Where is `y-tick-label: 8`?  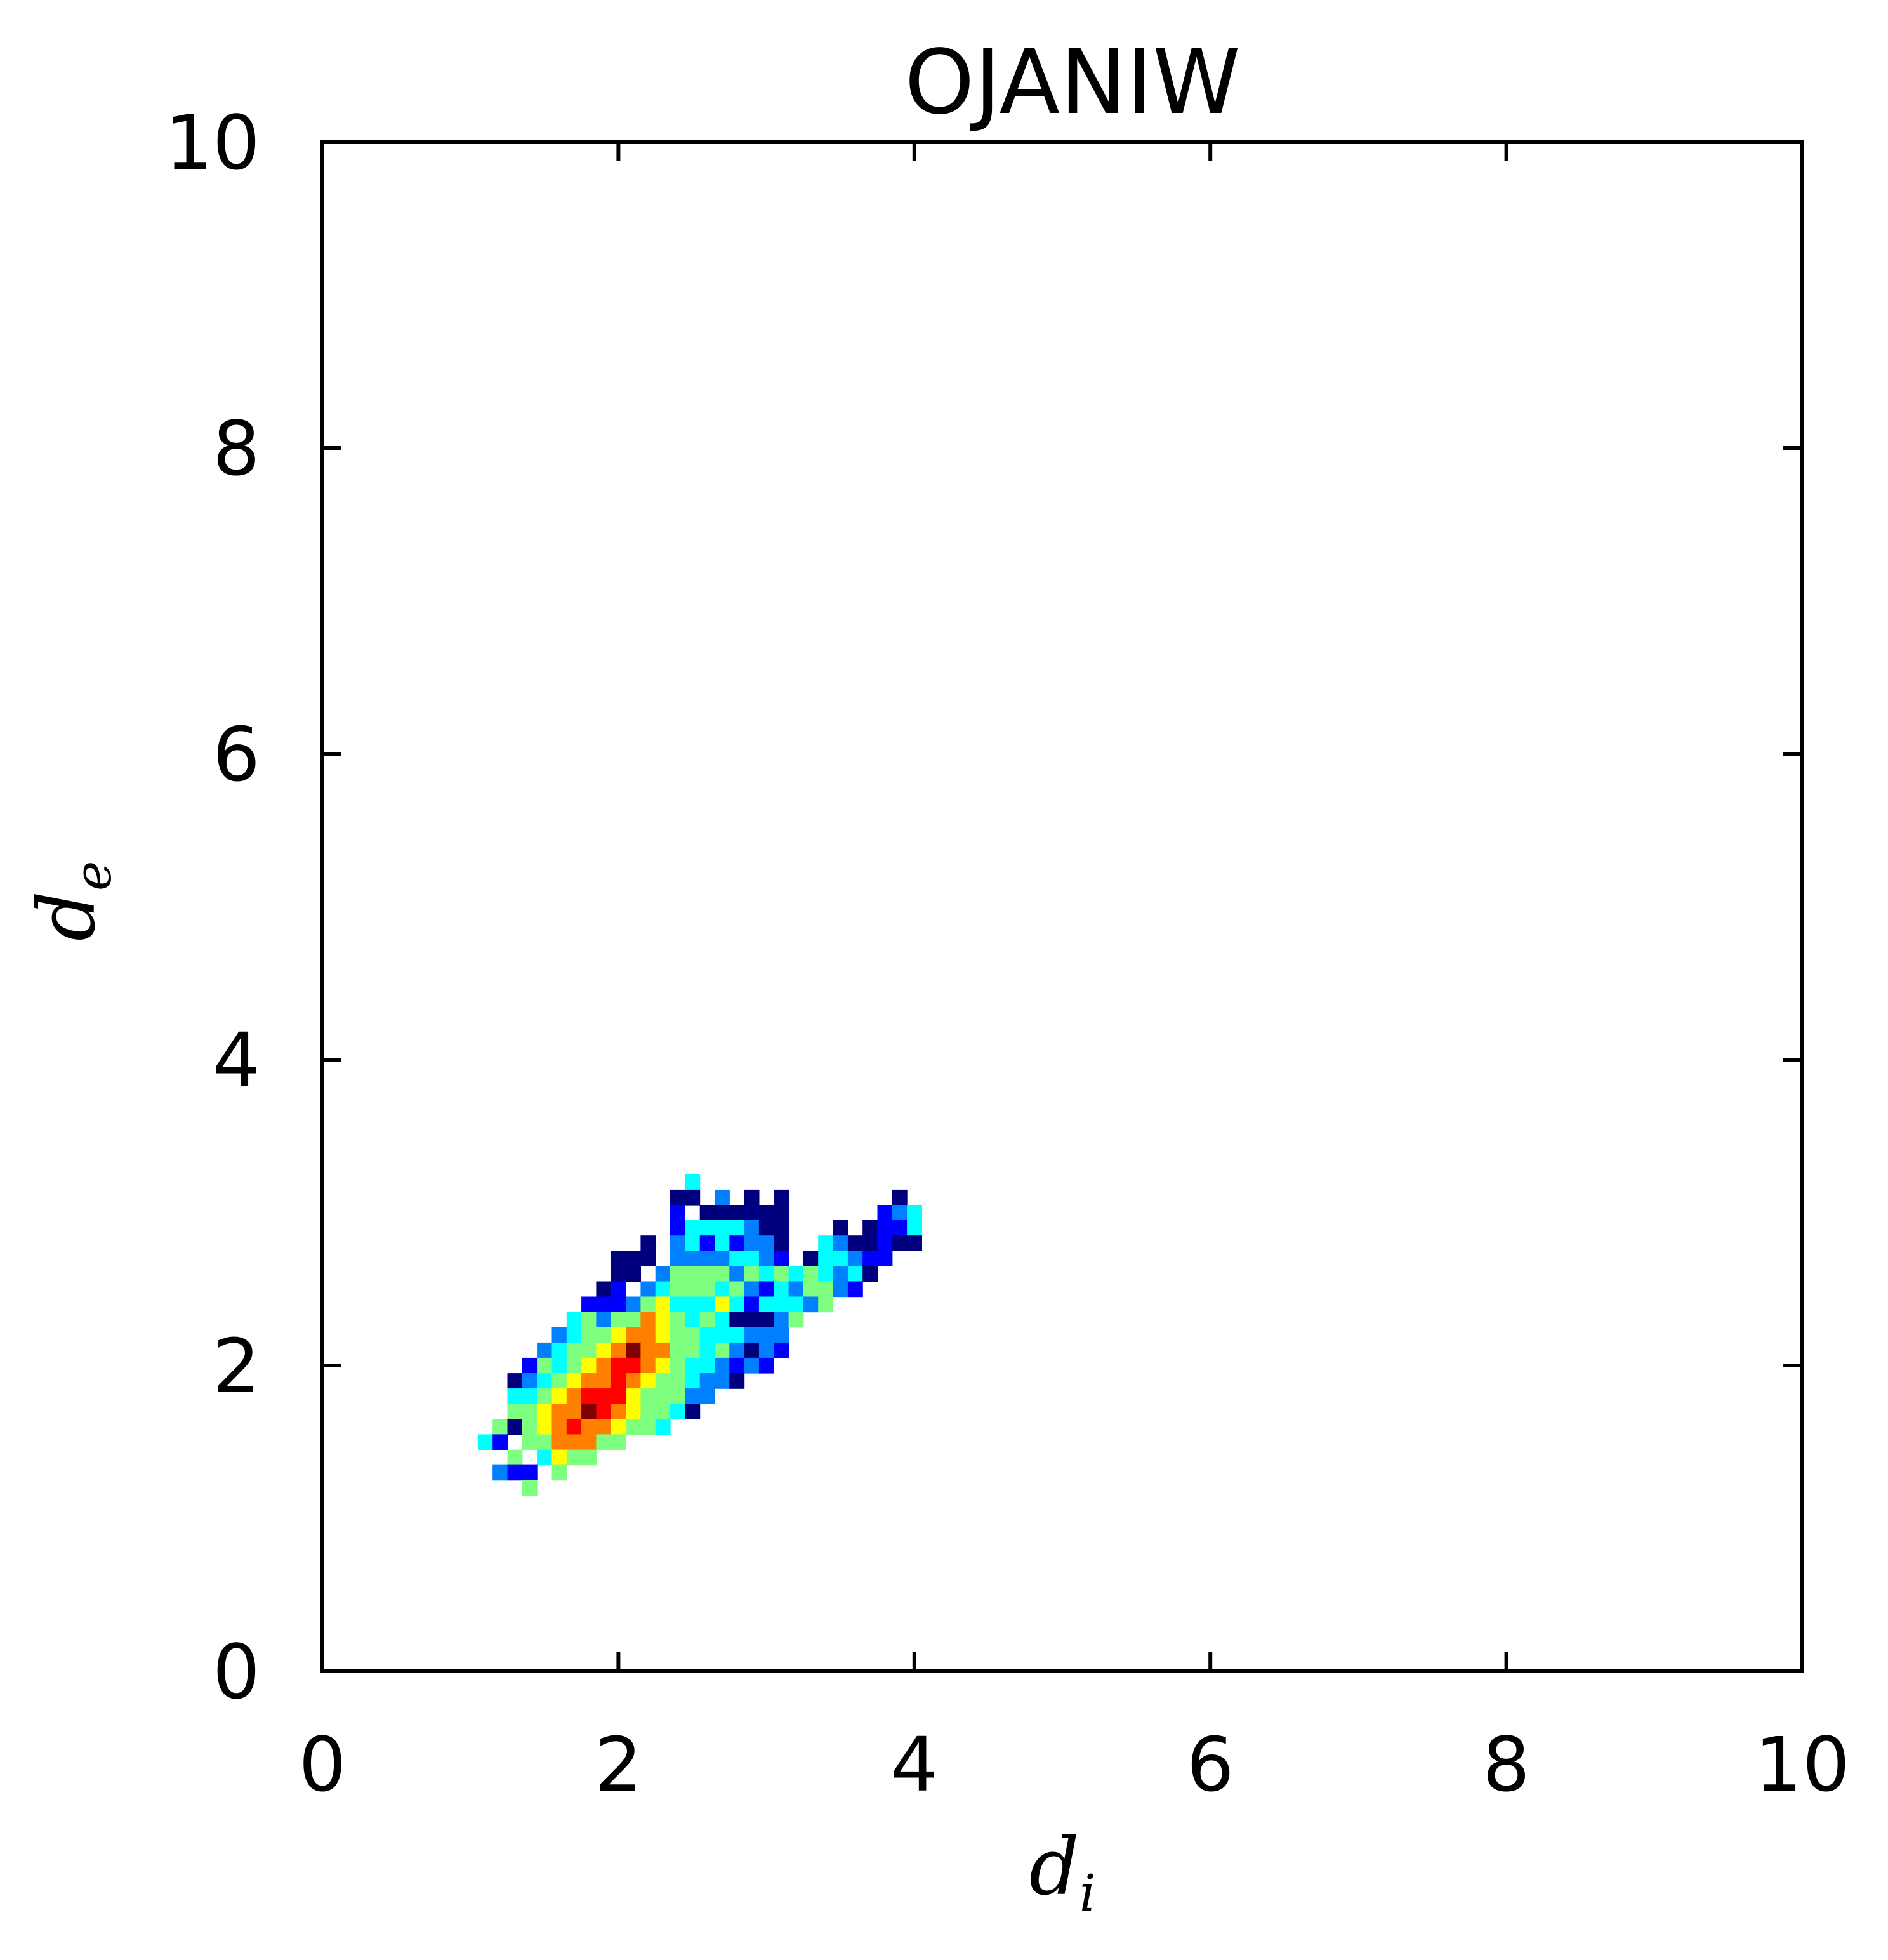
y-tick-label: 8 is located at coordinates (236, 449).